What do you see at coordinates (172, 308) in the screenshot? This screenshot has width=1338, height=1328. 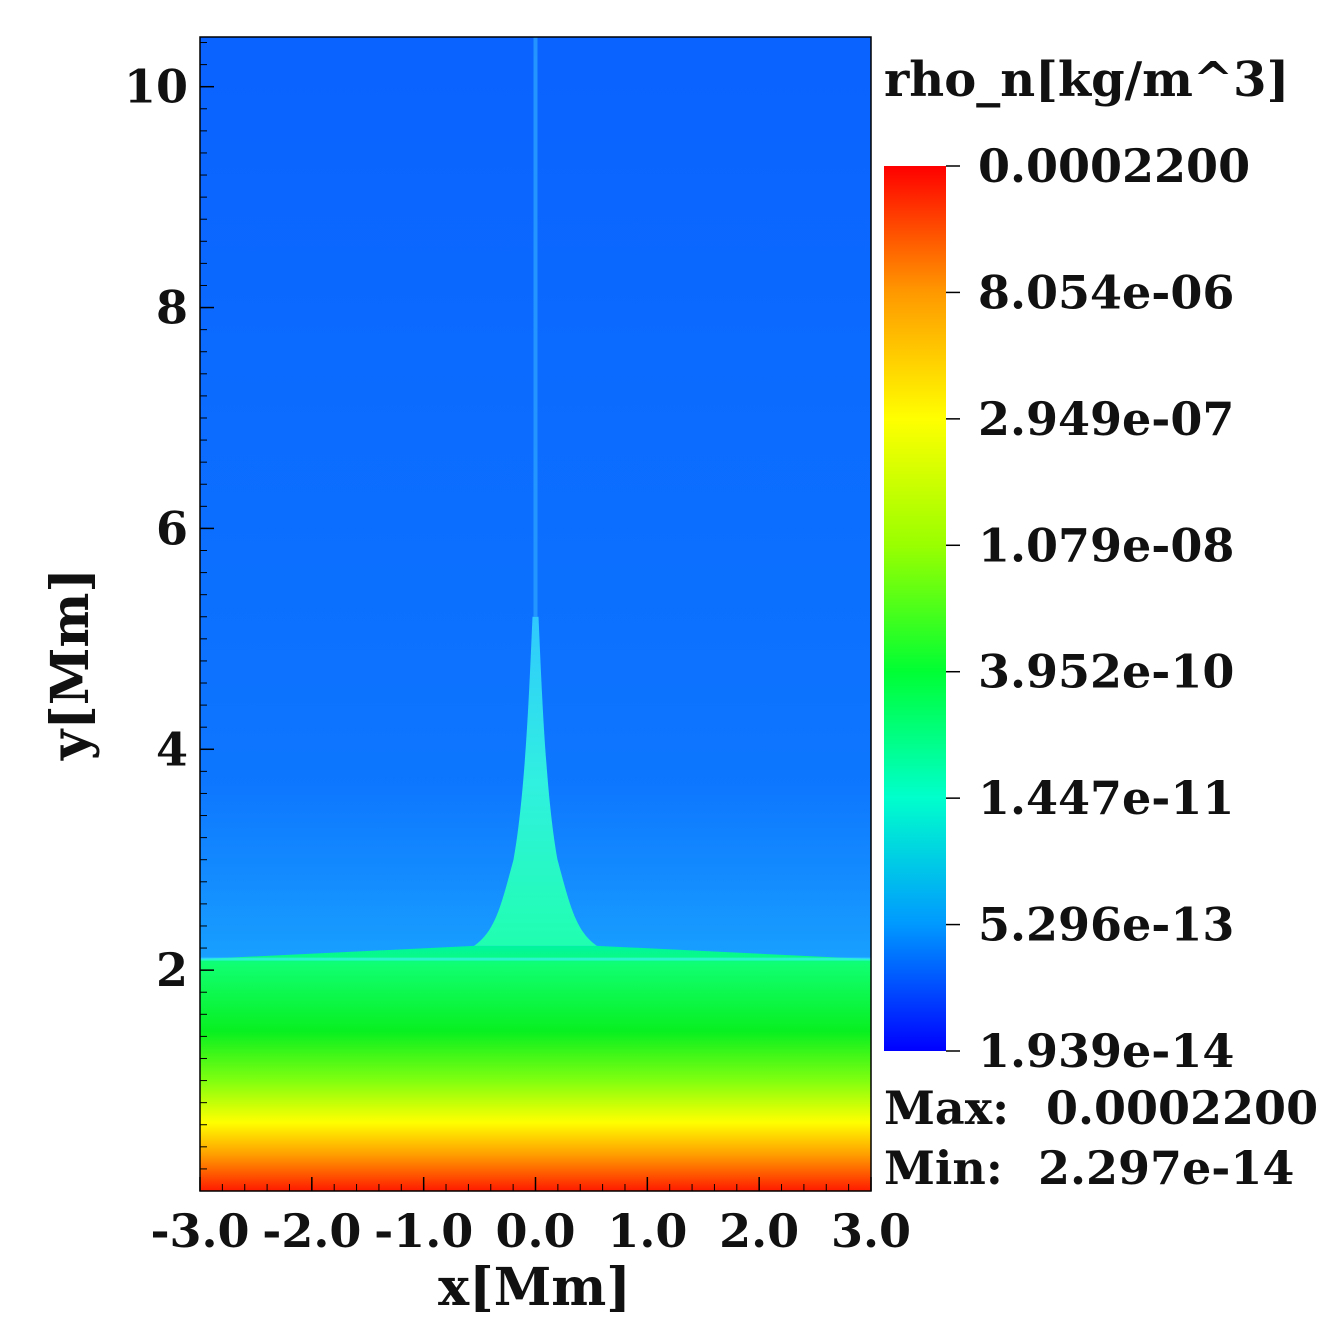 I see `y-tick-label: 8` at bounding box center [172, 308].